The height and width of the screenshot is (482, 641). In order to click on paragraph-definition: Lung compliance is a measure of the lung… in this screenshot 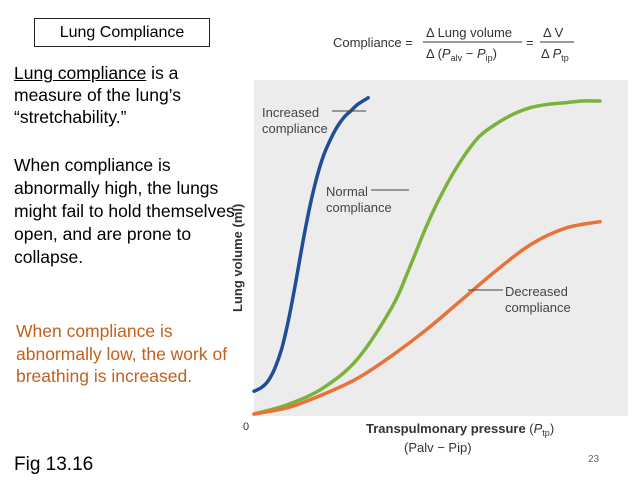, I will do `click(124, 95)`.